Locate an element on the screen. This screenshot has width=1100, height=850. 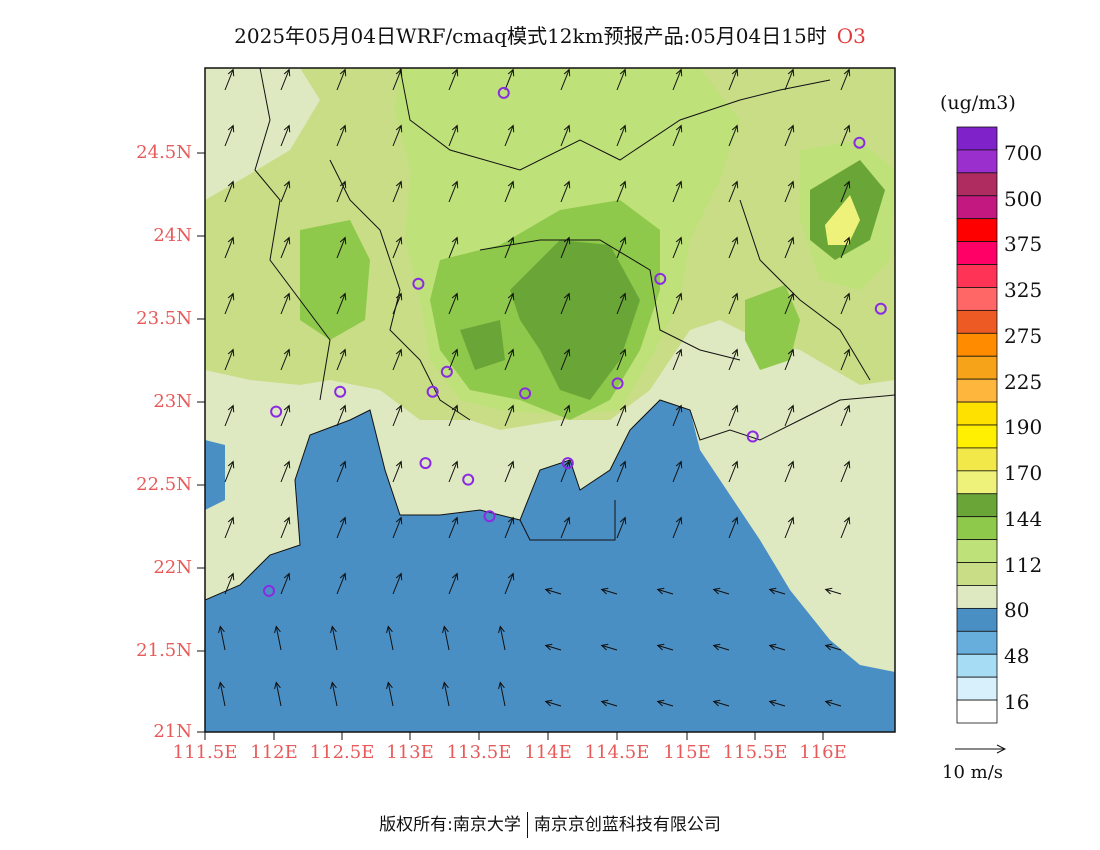
copyright-footer: 版权所有:南京大学 南京京创蓝科技有限公司 is located at coordinates (550, 824).